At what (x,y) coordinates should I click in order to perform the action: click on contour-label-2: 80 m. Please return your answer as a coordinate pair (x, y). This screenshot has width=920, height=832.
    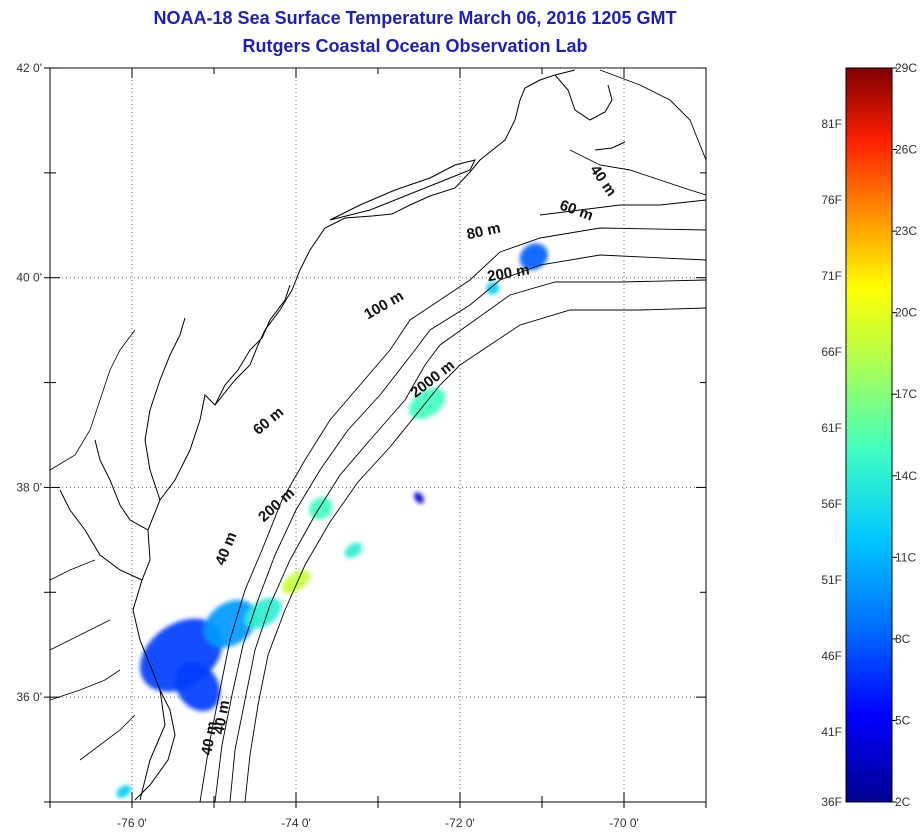
    Looking at the image, I should click on (483, 231).